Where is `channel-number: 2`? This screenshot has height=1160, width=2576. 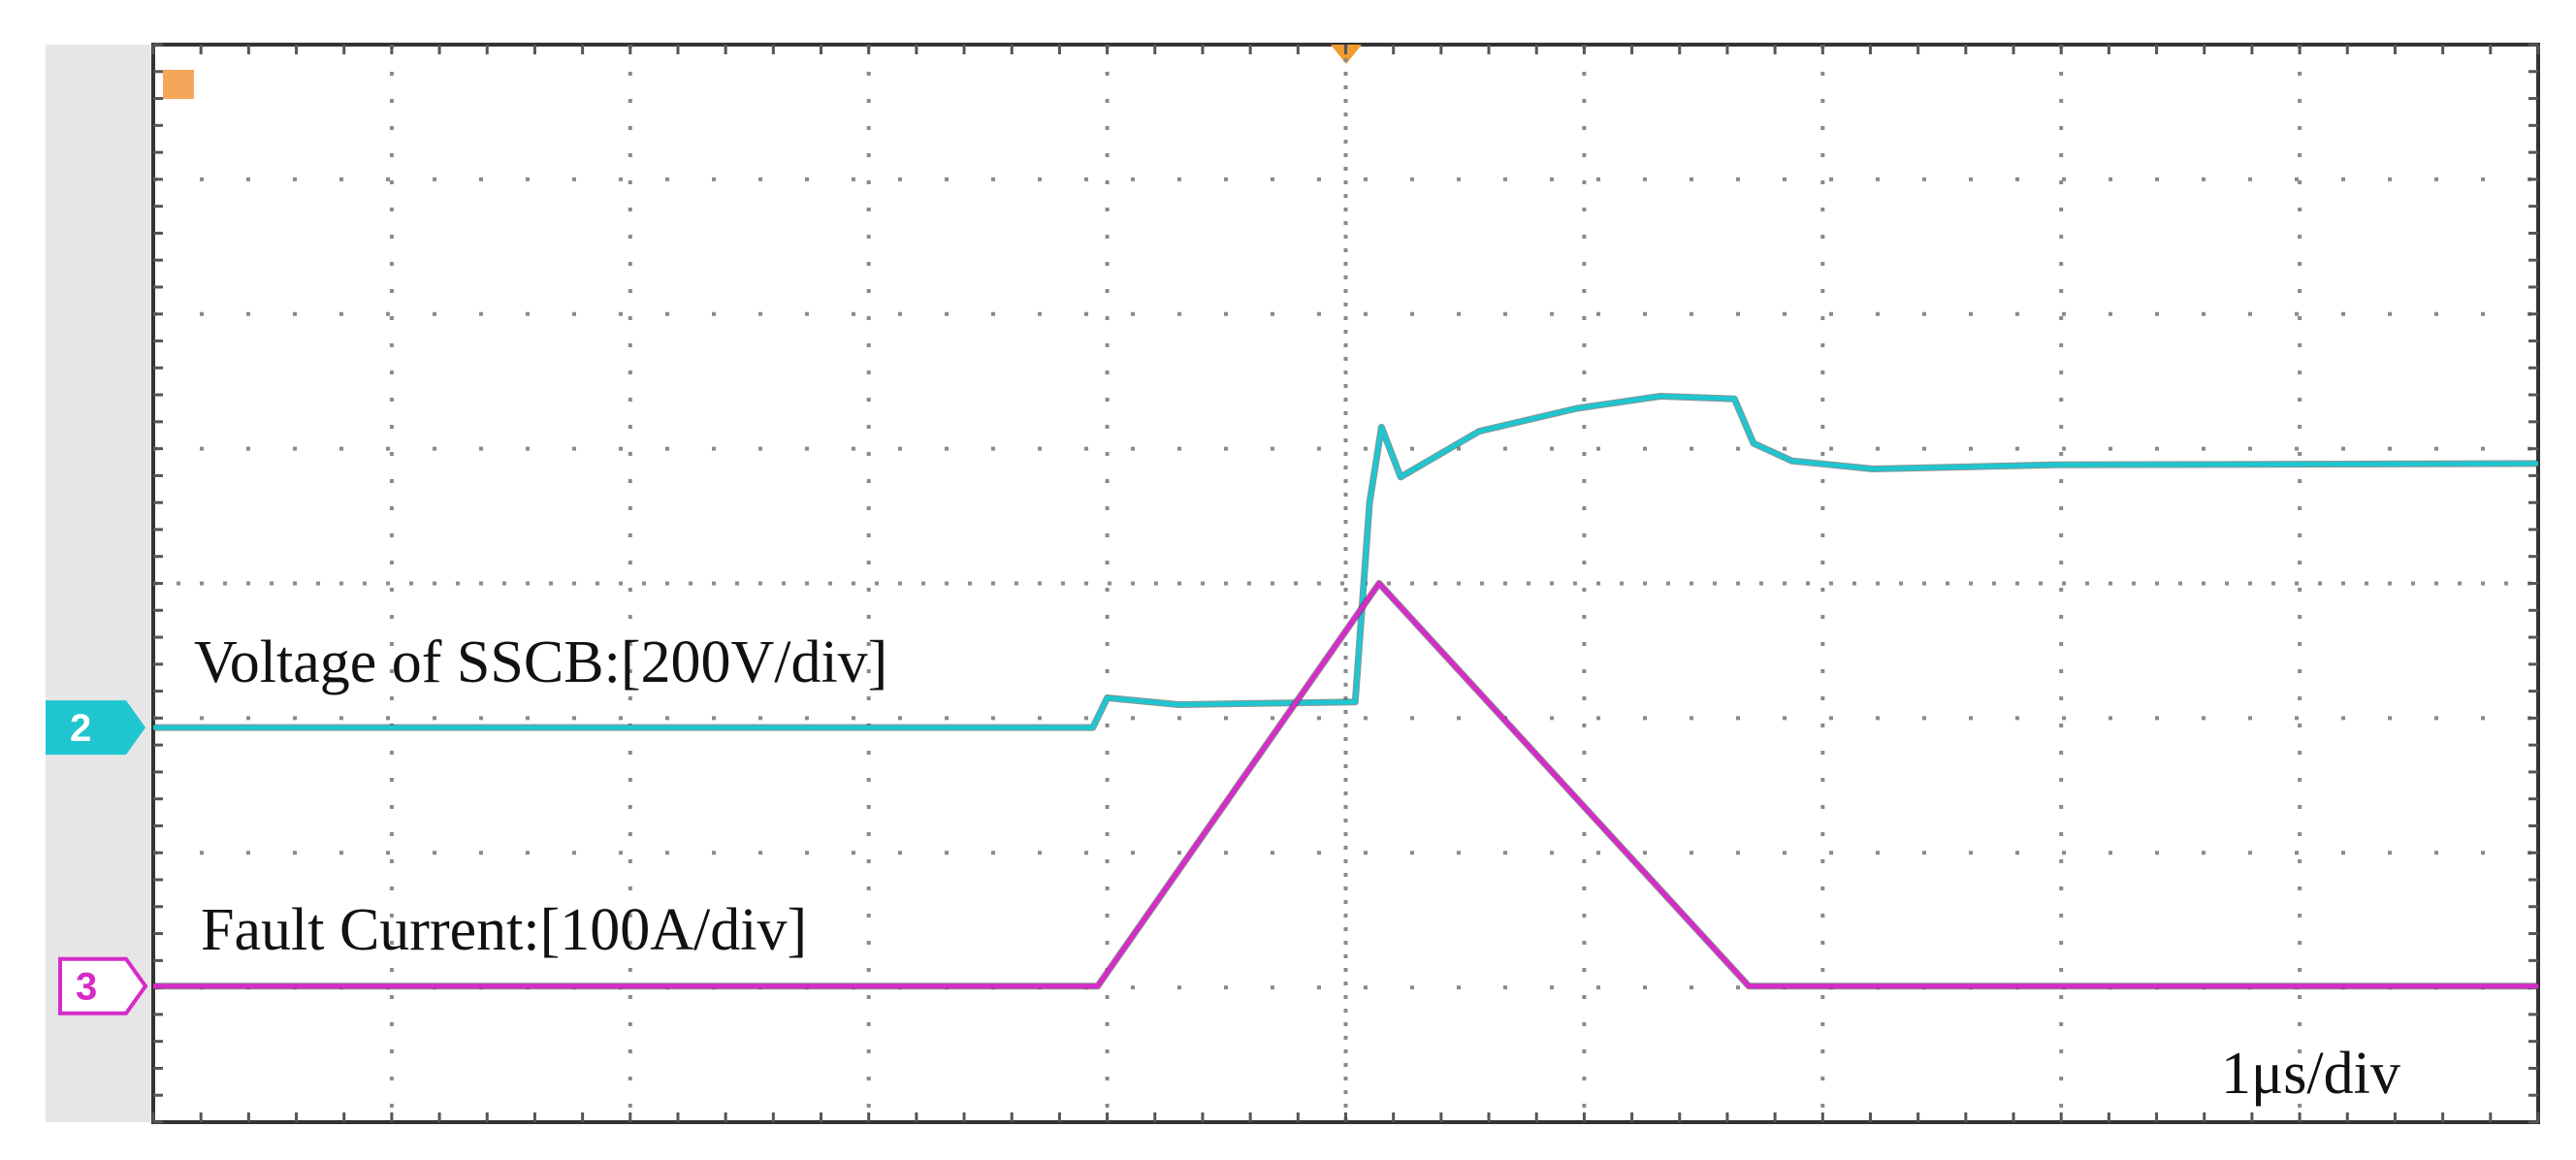 channel-number: 2 is located at coordinates (80, 728).